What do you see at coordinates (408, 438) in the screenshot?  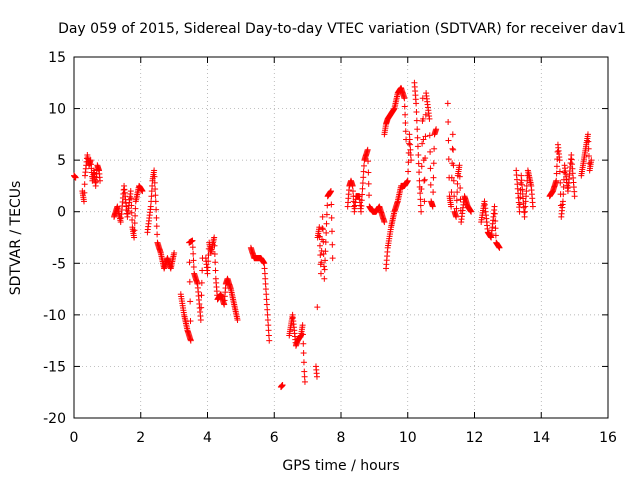 I see `x-tick-label: 10` at bounding box center [408, 438].